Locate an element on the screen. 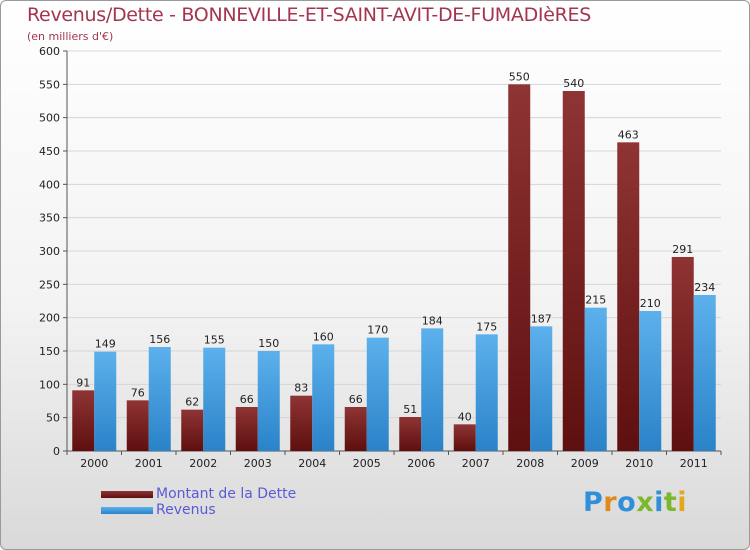 The image size is (750, 550). legend-label-revenus: Revenus is located at coordinates (186, 510).